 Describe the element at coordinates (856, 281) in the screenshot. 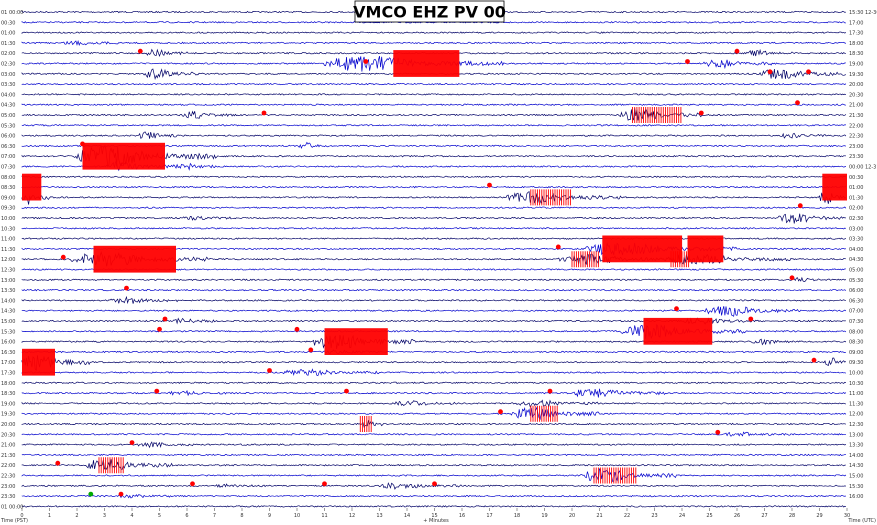

I see `right-time-label: 05:30` at that location.